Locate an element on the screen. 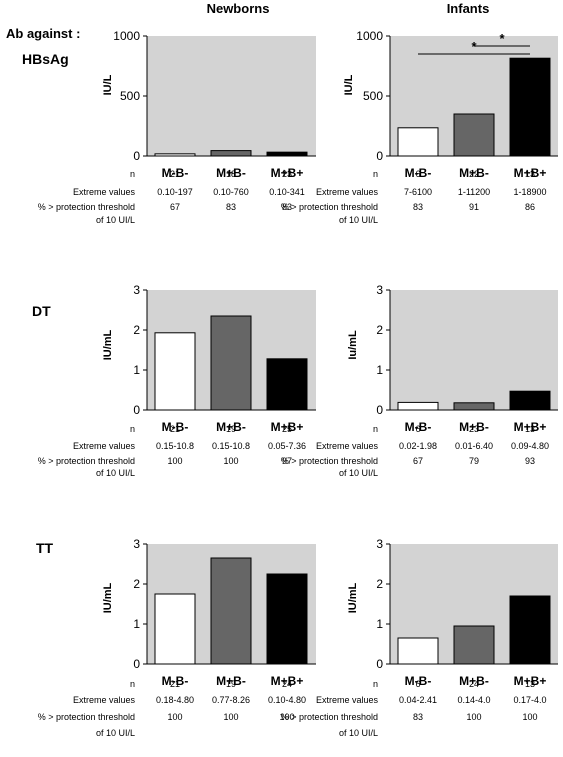  extreme-value: 0.10-341 is located at coordinates (287, 192).